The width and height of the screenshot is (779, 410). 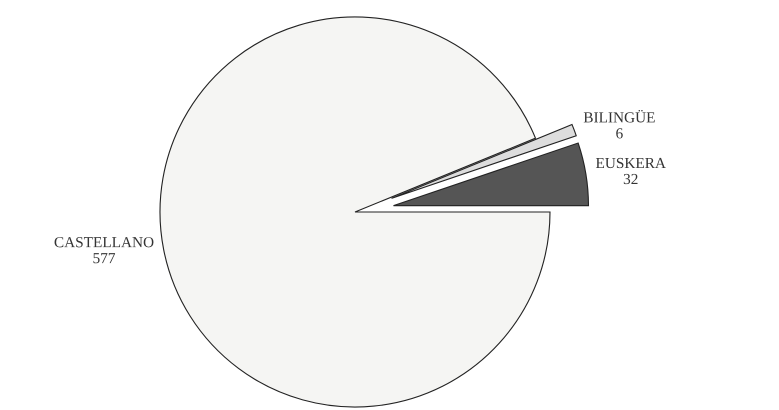 What do you see at coordinates (104, 258) in the screenshot?
I see `data-label: 577` at bounding box center [104, 258].